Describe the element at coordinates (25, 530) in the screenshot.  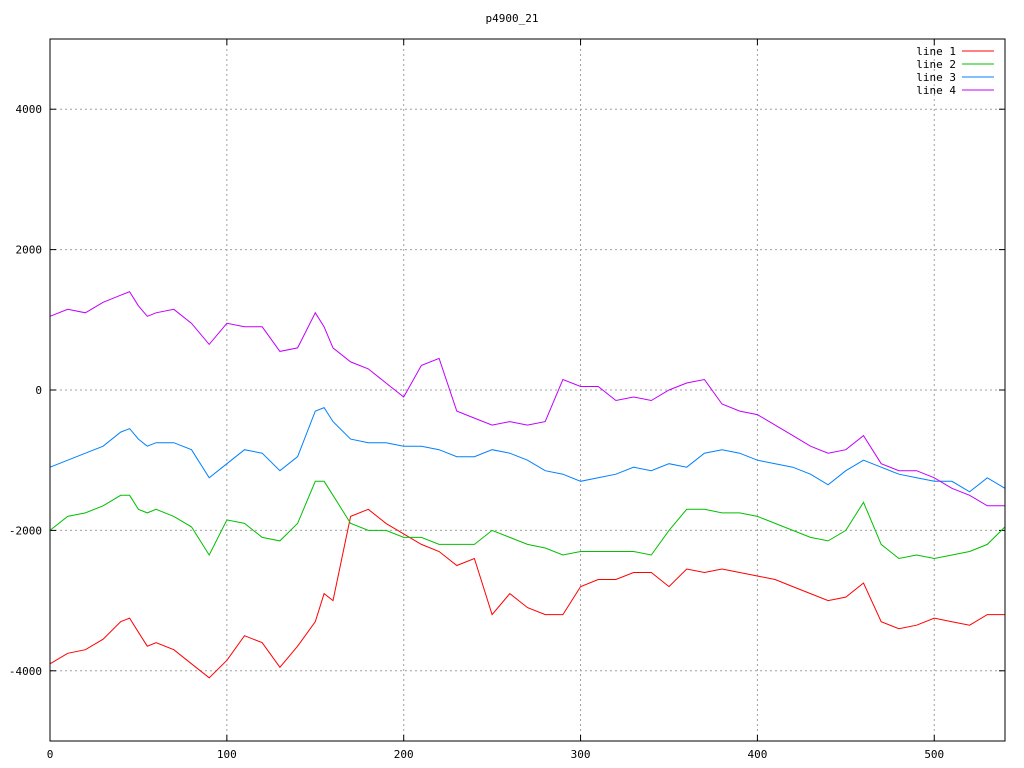
I see `y-tick-label: -2000` at that location.